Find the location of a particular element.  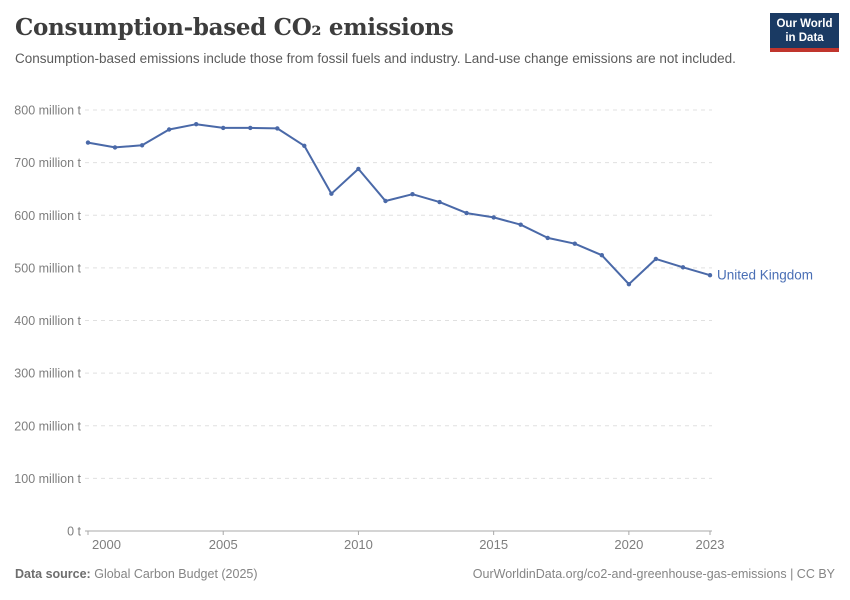

data-point-2006 is located at coordinates (250, 128).